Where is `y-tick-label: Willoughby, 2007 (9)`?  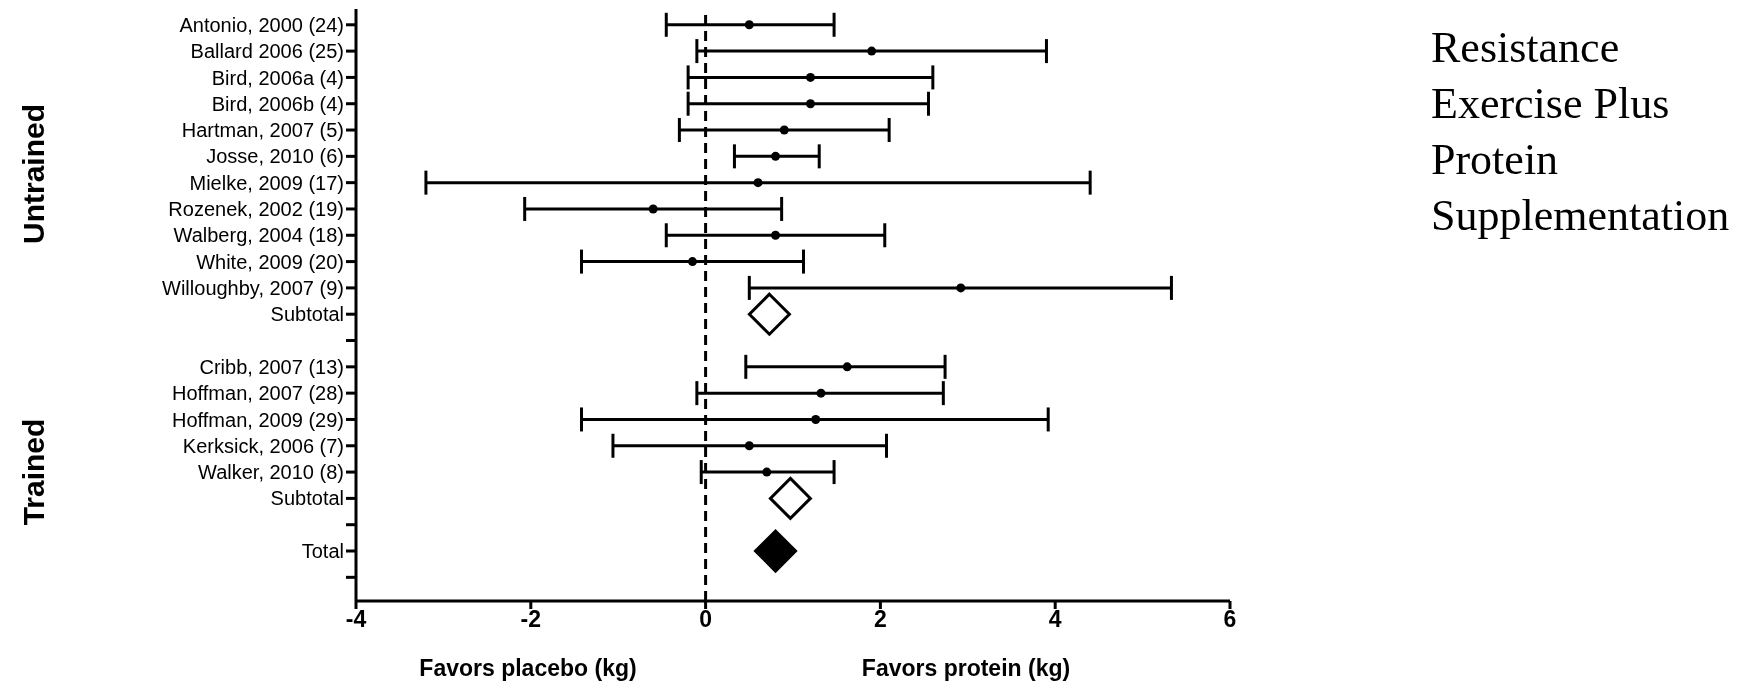
y-tick-label: Willoughby, 2007 (9) is located at coordinates (253, 288).